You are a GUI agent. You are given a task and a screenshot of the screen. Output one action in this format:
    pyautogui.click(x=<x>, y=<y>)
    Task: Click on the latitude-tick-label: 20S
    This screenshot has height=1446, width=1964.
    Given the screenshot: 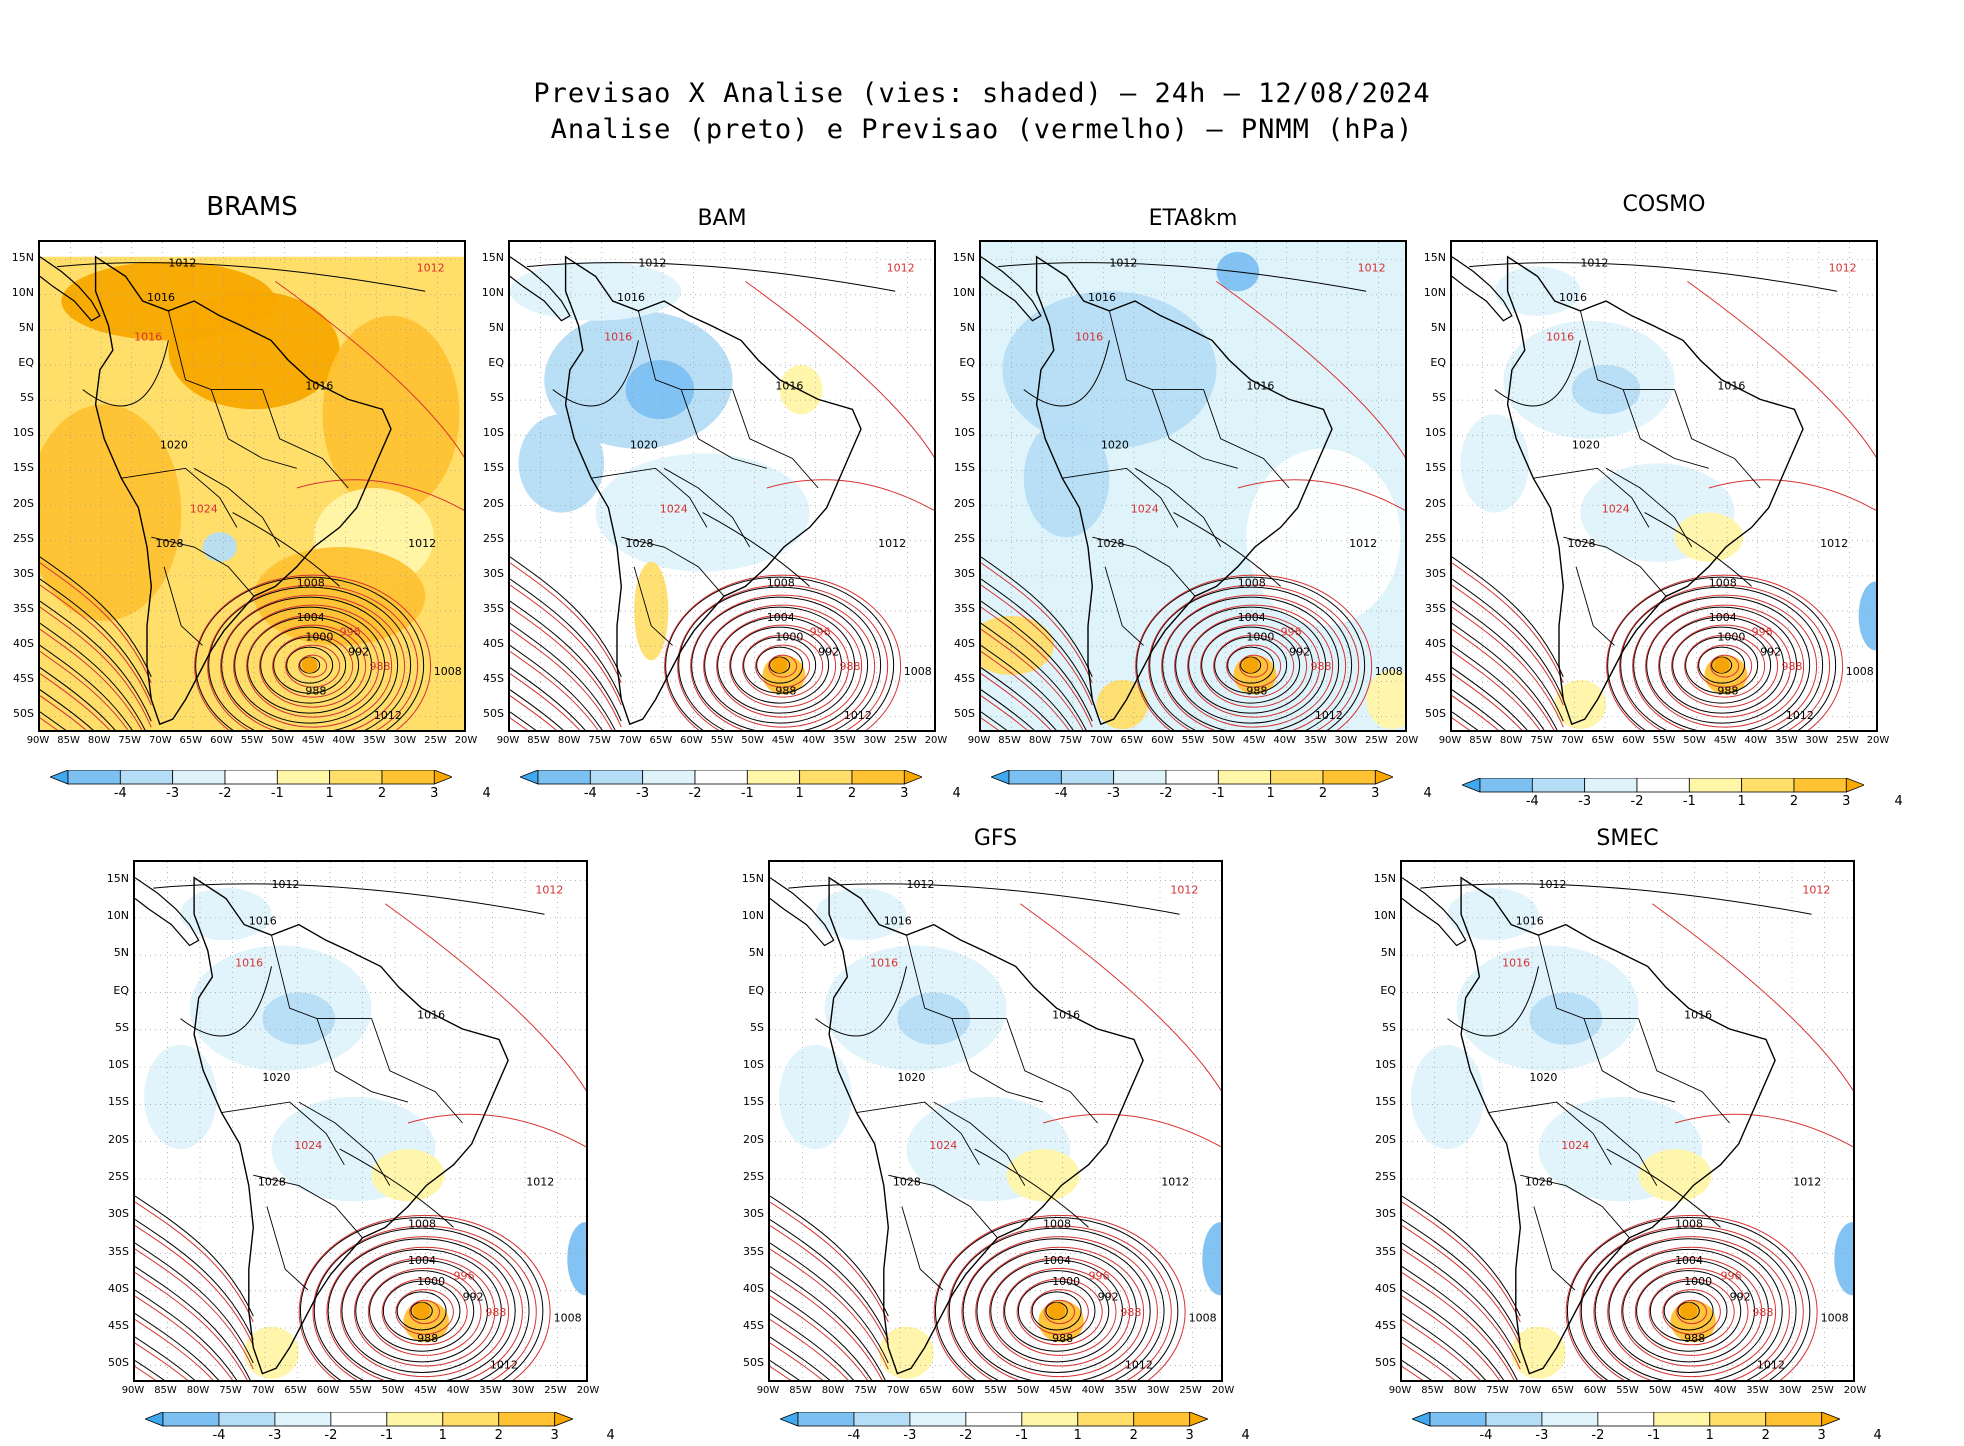 What is the action you would take?
    pyautogui.click(x=1435, y=503)
    